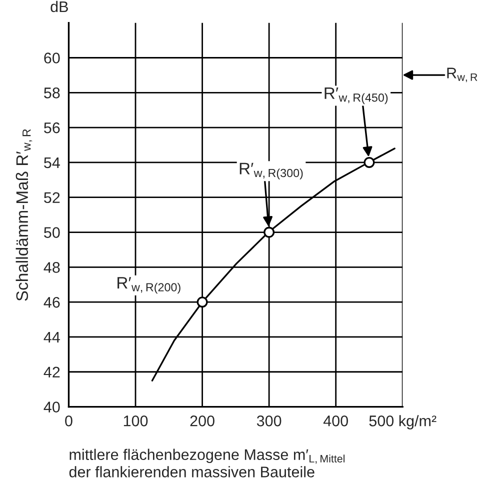  What do you see at coordinates (207, 463) in the screenshot?
I see `x-axis-title: mittlere flächenbezogene Masse m′$_{L,Mittel}$ der flankierenden massiven Bauteile` at bounding box center [207, 463].